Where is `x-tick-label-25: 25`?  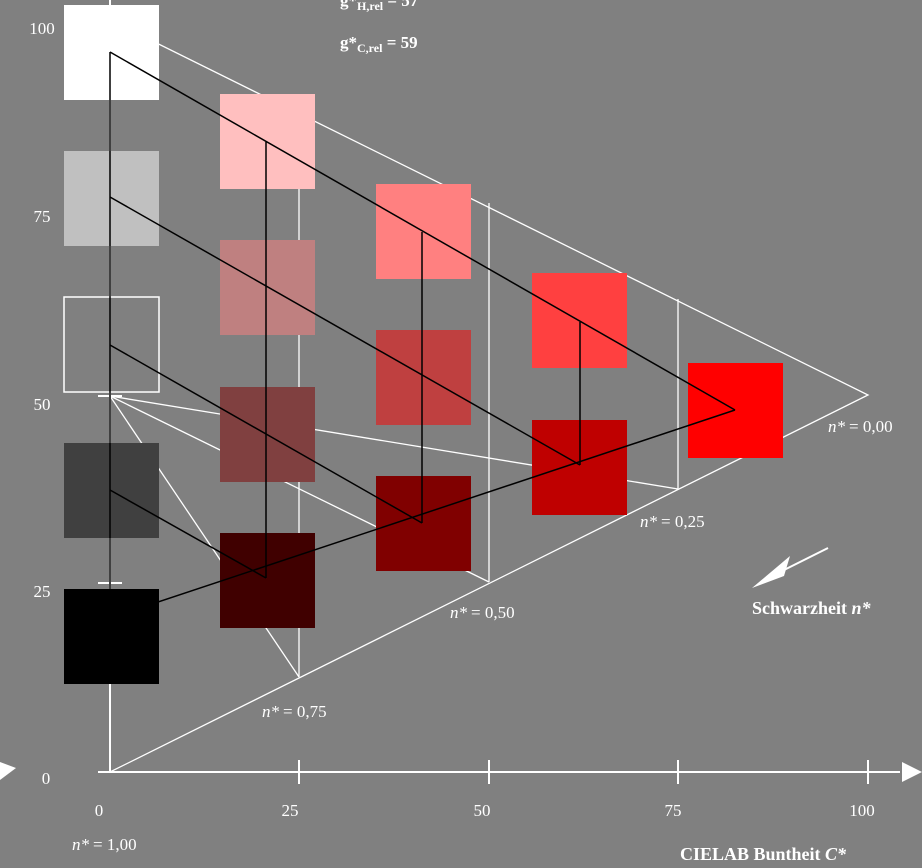
x-tick-label-25: 25 is located at coordinates (290, 810).